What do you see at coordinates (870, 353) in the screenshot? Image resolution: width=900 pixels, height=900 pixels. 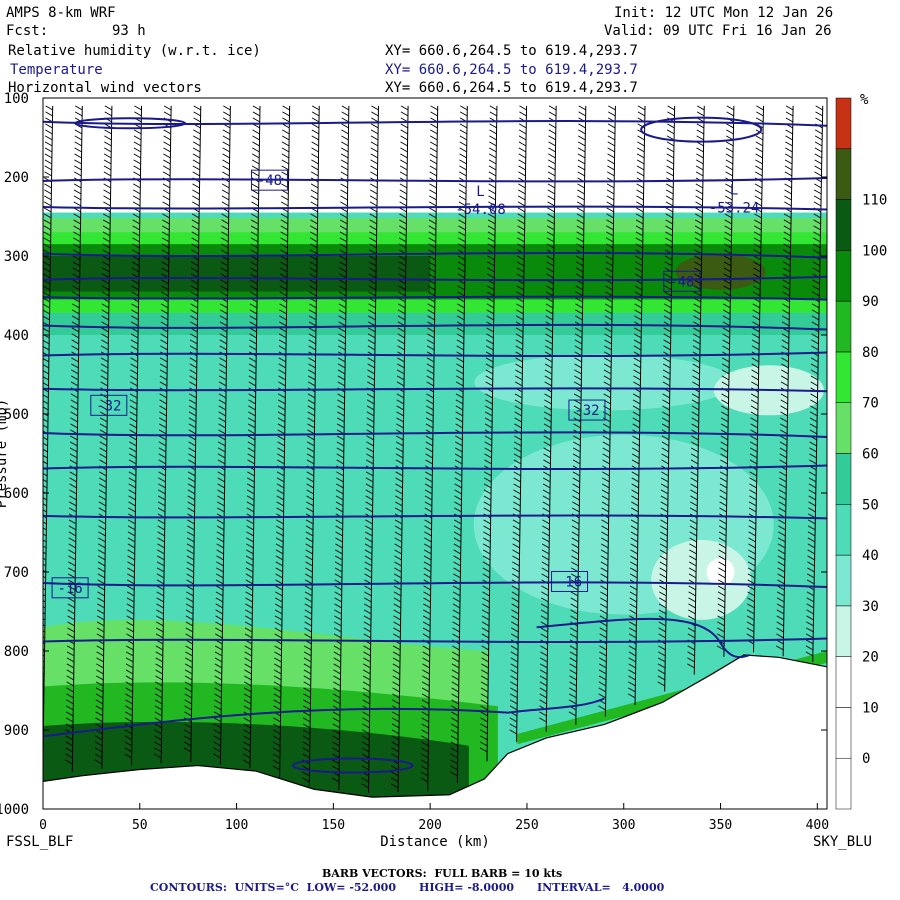 I see `colorbar-label: 80` at bounding box center [870, 353].